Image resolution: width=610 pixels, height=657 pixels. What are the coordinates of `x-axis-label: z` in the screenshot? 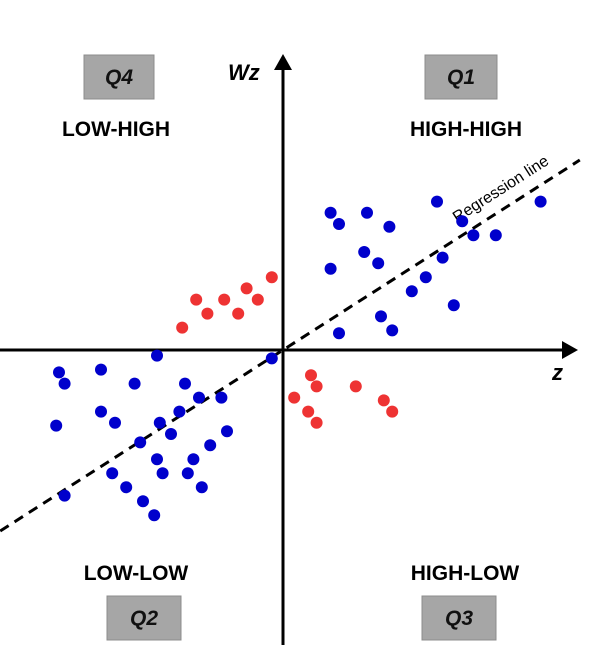 It's located at (557, 372).